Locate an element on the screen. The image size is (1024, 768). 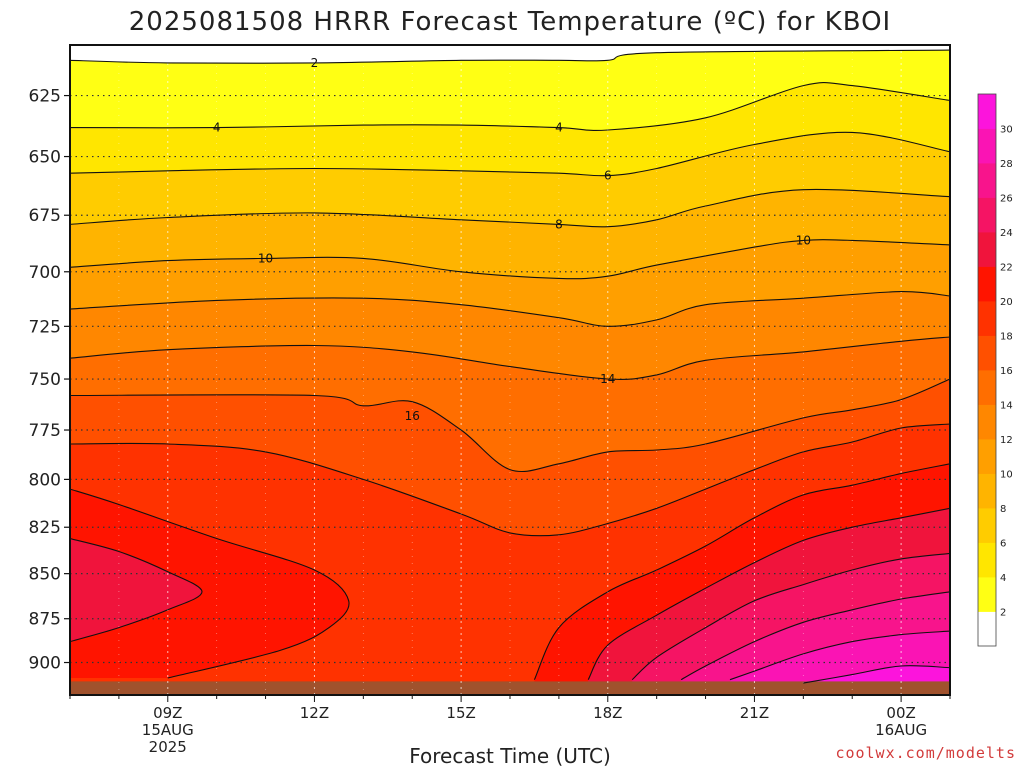
contour-label-6: 6 is located at coordinates (608, 176).